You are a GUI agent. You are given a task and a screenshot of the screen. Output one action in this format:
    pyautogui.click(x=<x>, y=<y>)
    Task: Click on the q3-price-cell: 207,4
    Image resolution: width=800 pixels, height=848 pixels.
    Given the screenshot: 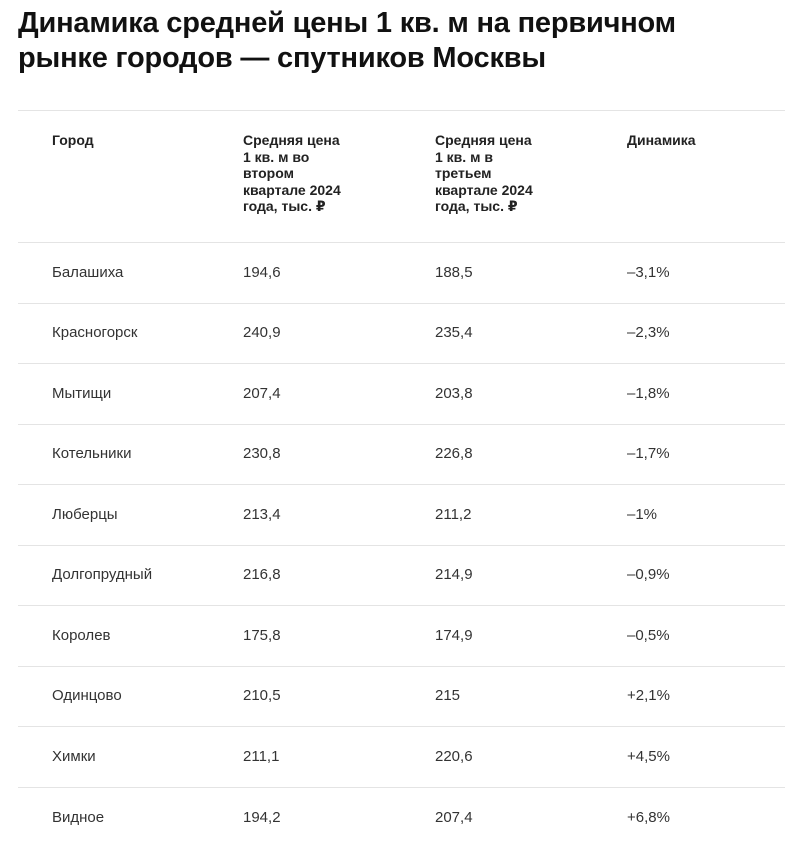 What is the action you would take?
    pyautogui.click(x=531, y=818)
    